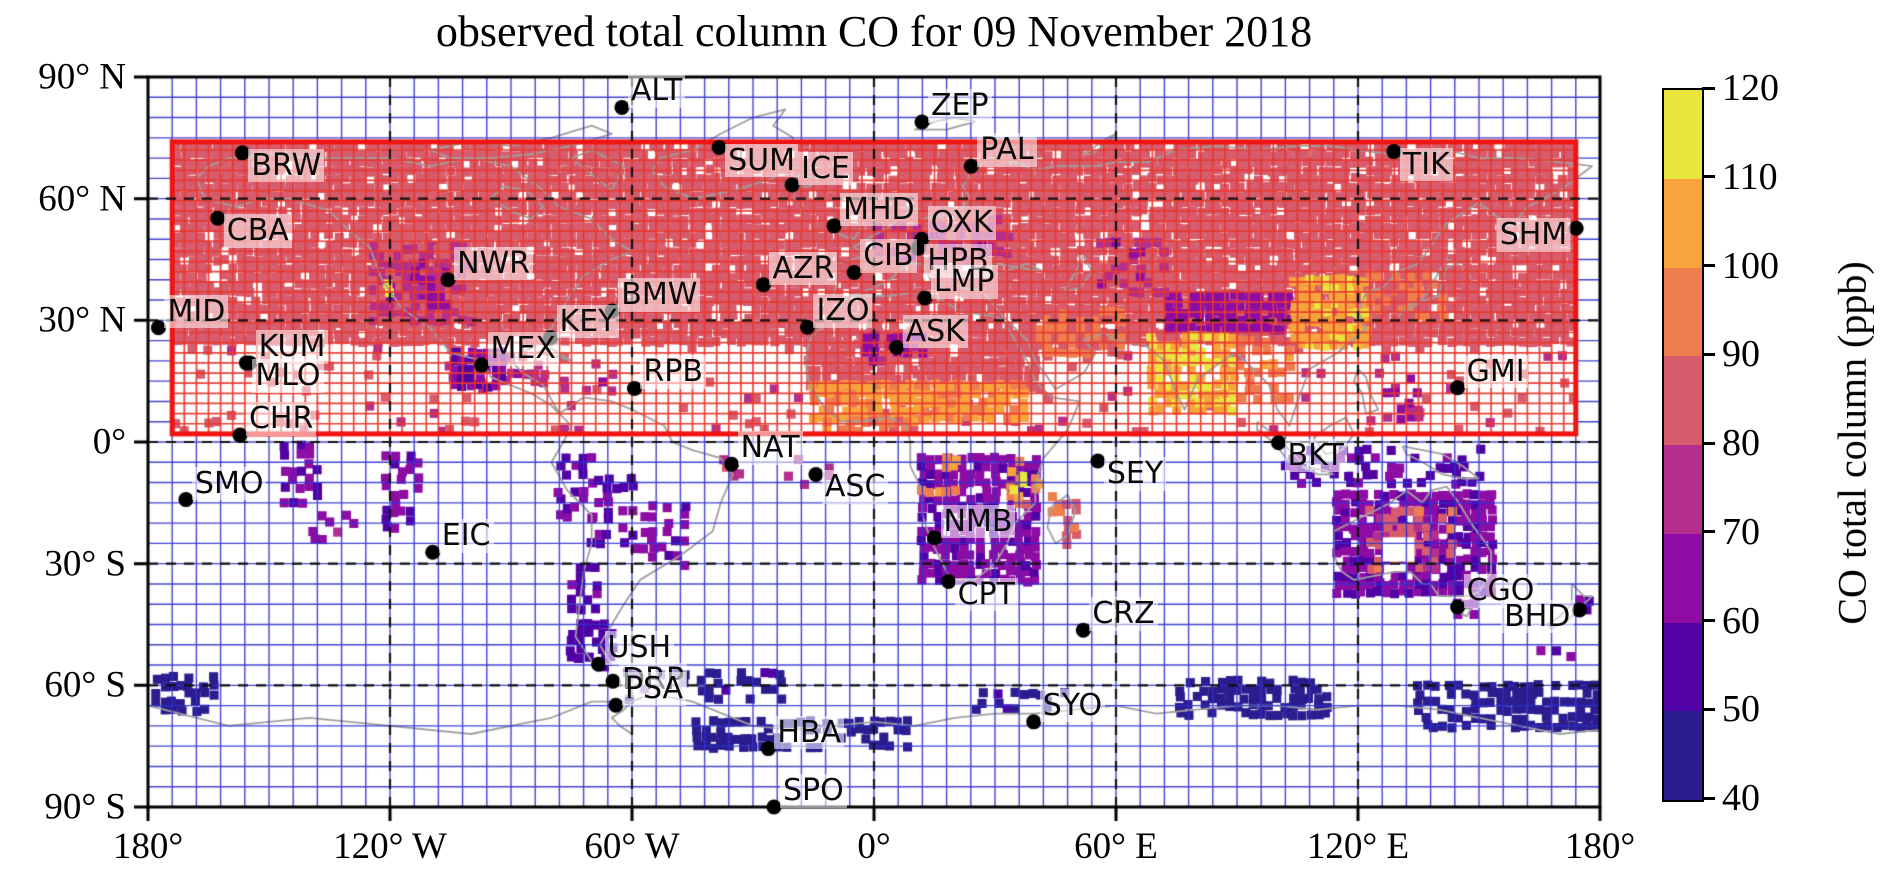 The image size is (1892, 887). Describe the element at coordinates (281, 419) in the screenshot. I see `station-label-chr: CHR` at that location.